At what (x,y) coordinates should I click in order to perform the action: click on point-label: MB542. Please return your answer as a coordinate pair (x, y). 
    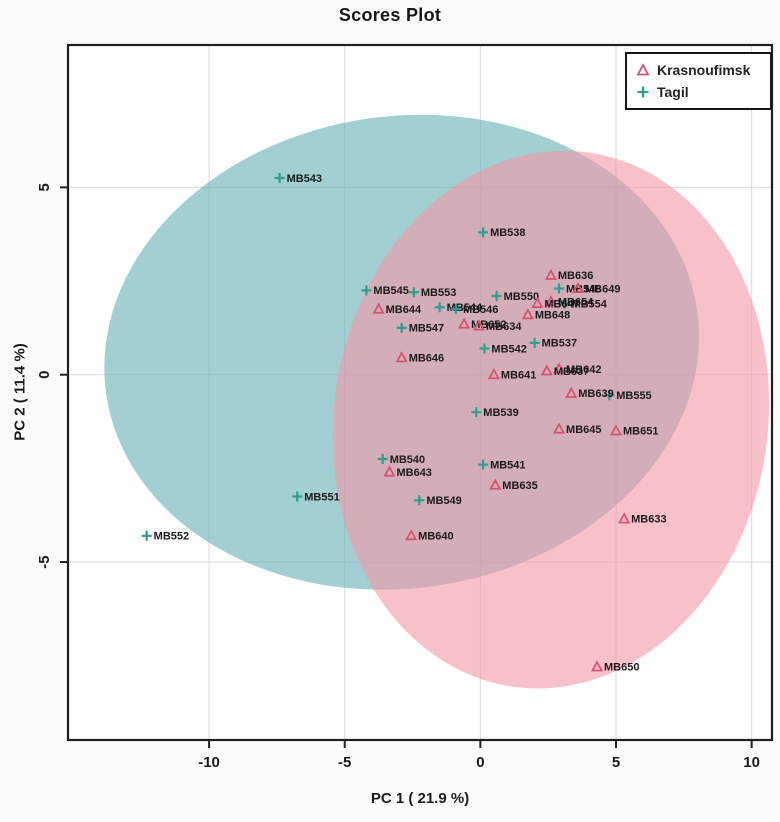
    Looking at the image, I should click on (508, 349).